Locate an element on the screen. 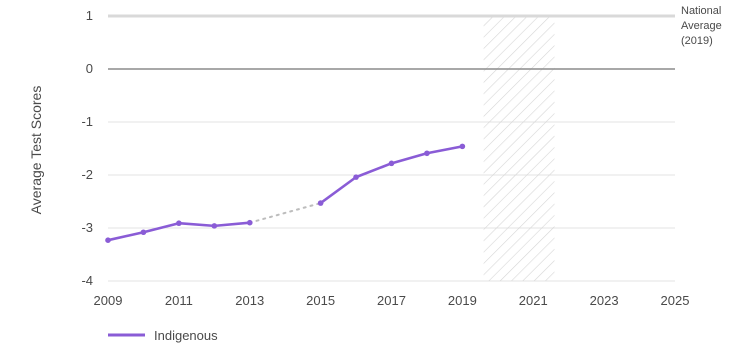 The image size is (743, 347). legend-label-indigenous: Indigenous is located at coordinates (186, 335).